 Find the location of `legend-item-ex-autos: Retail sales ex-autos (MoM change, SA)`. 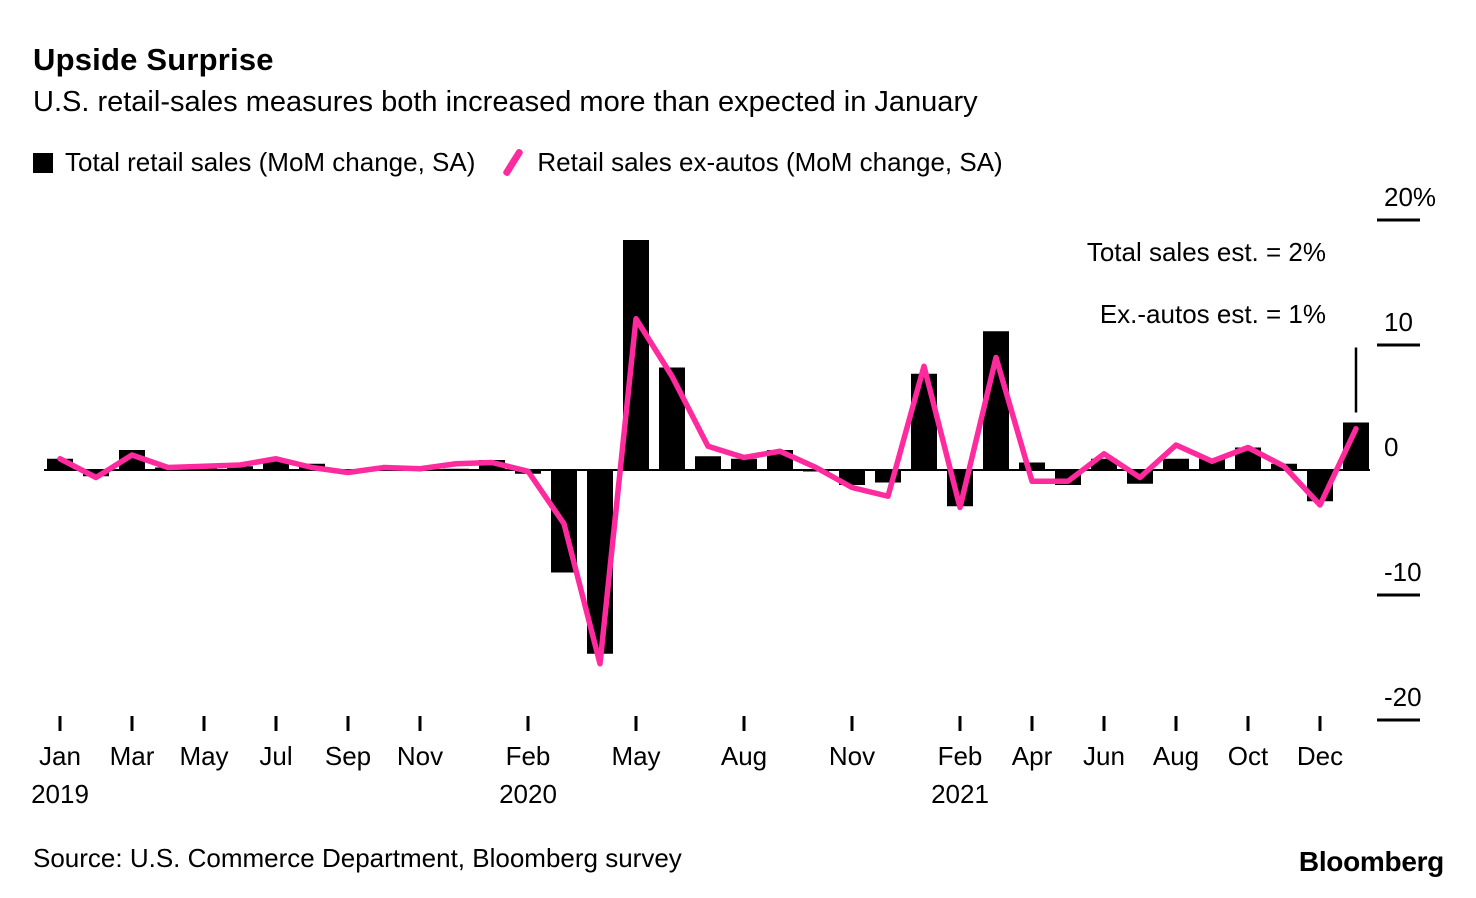

legend-item-ex-autos: Retail sales ex-autos (MoM change, SA) is located at coordinates (752, 162).